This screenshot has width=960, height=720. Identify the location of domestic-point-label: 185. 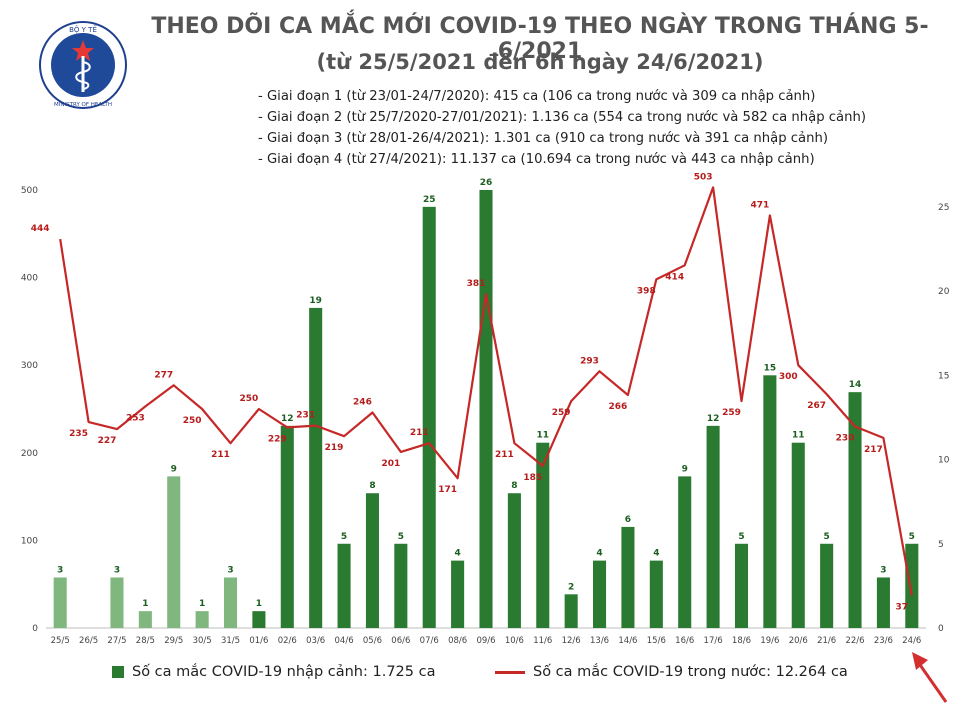
(532, 478).